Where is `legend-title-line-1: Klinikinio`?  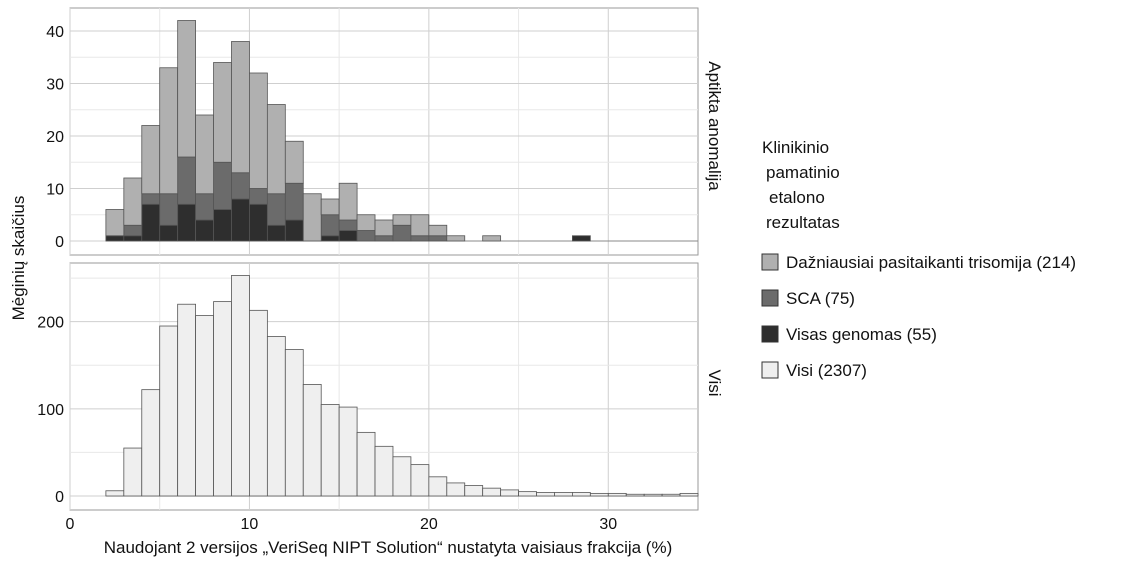 legend-title-line-1: Klinikinio is located at coordinates (795, 147).